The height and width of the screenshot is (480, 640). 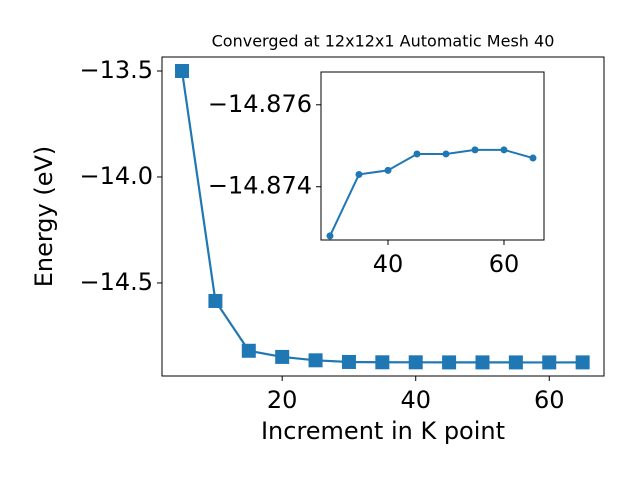 I want to click on y-tick-label: −14.5, so click(x=116, y=282).